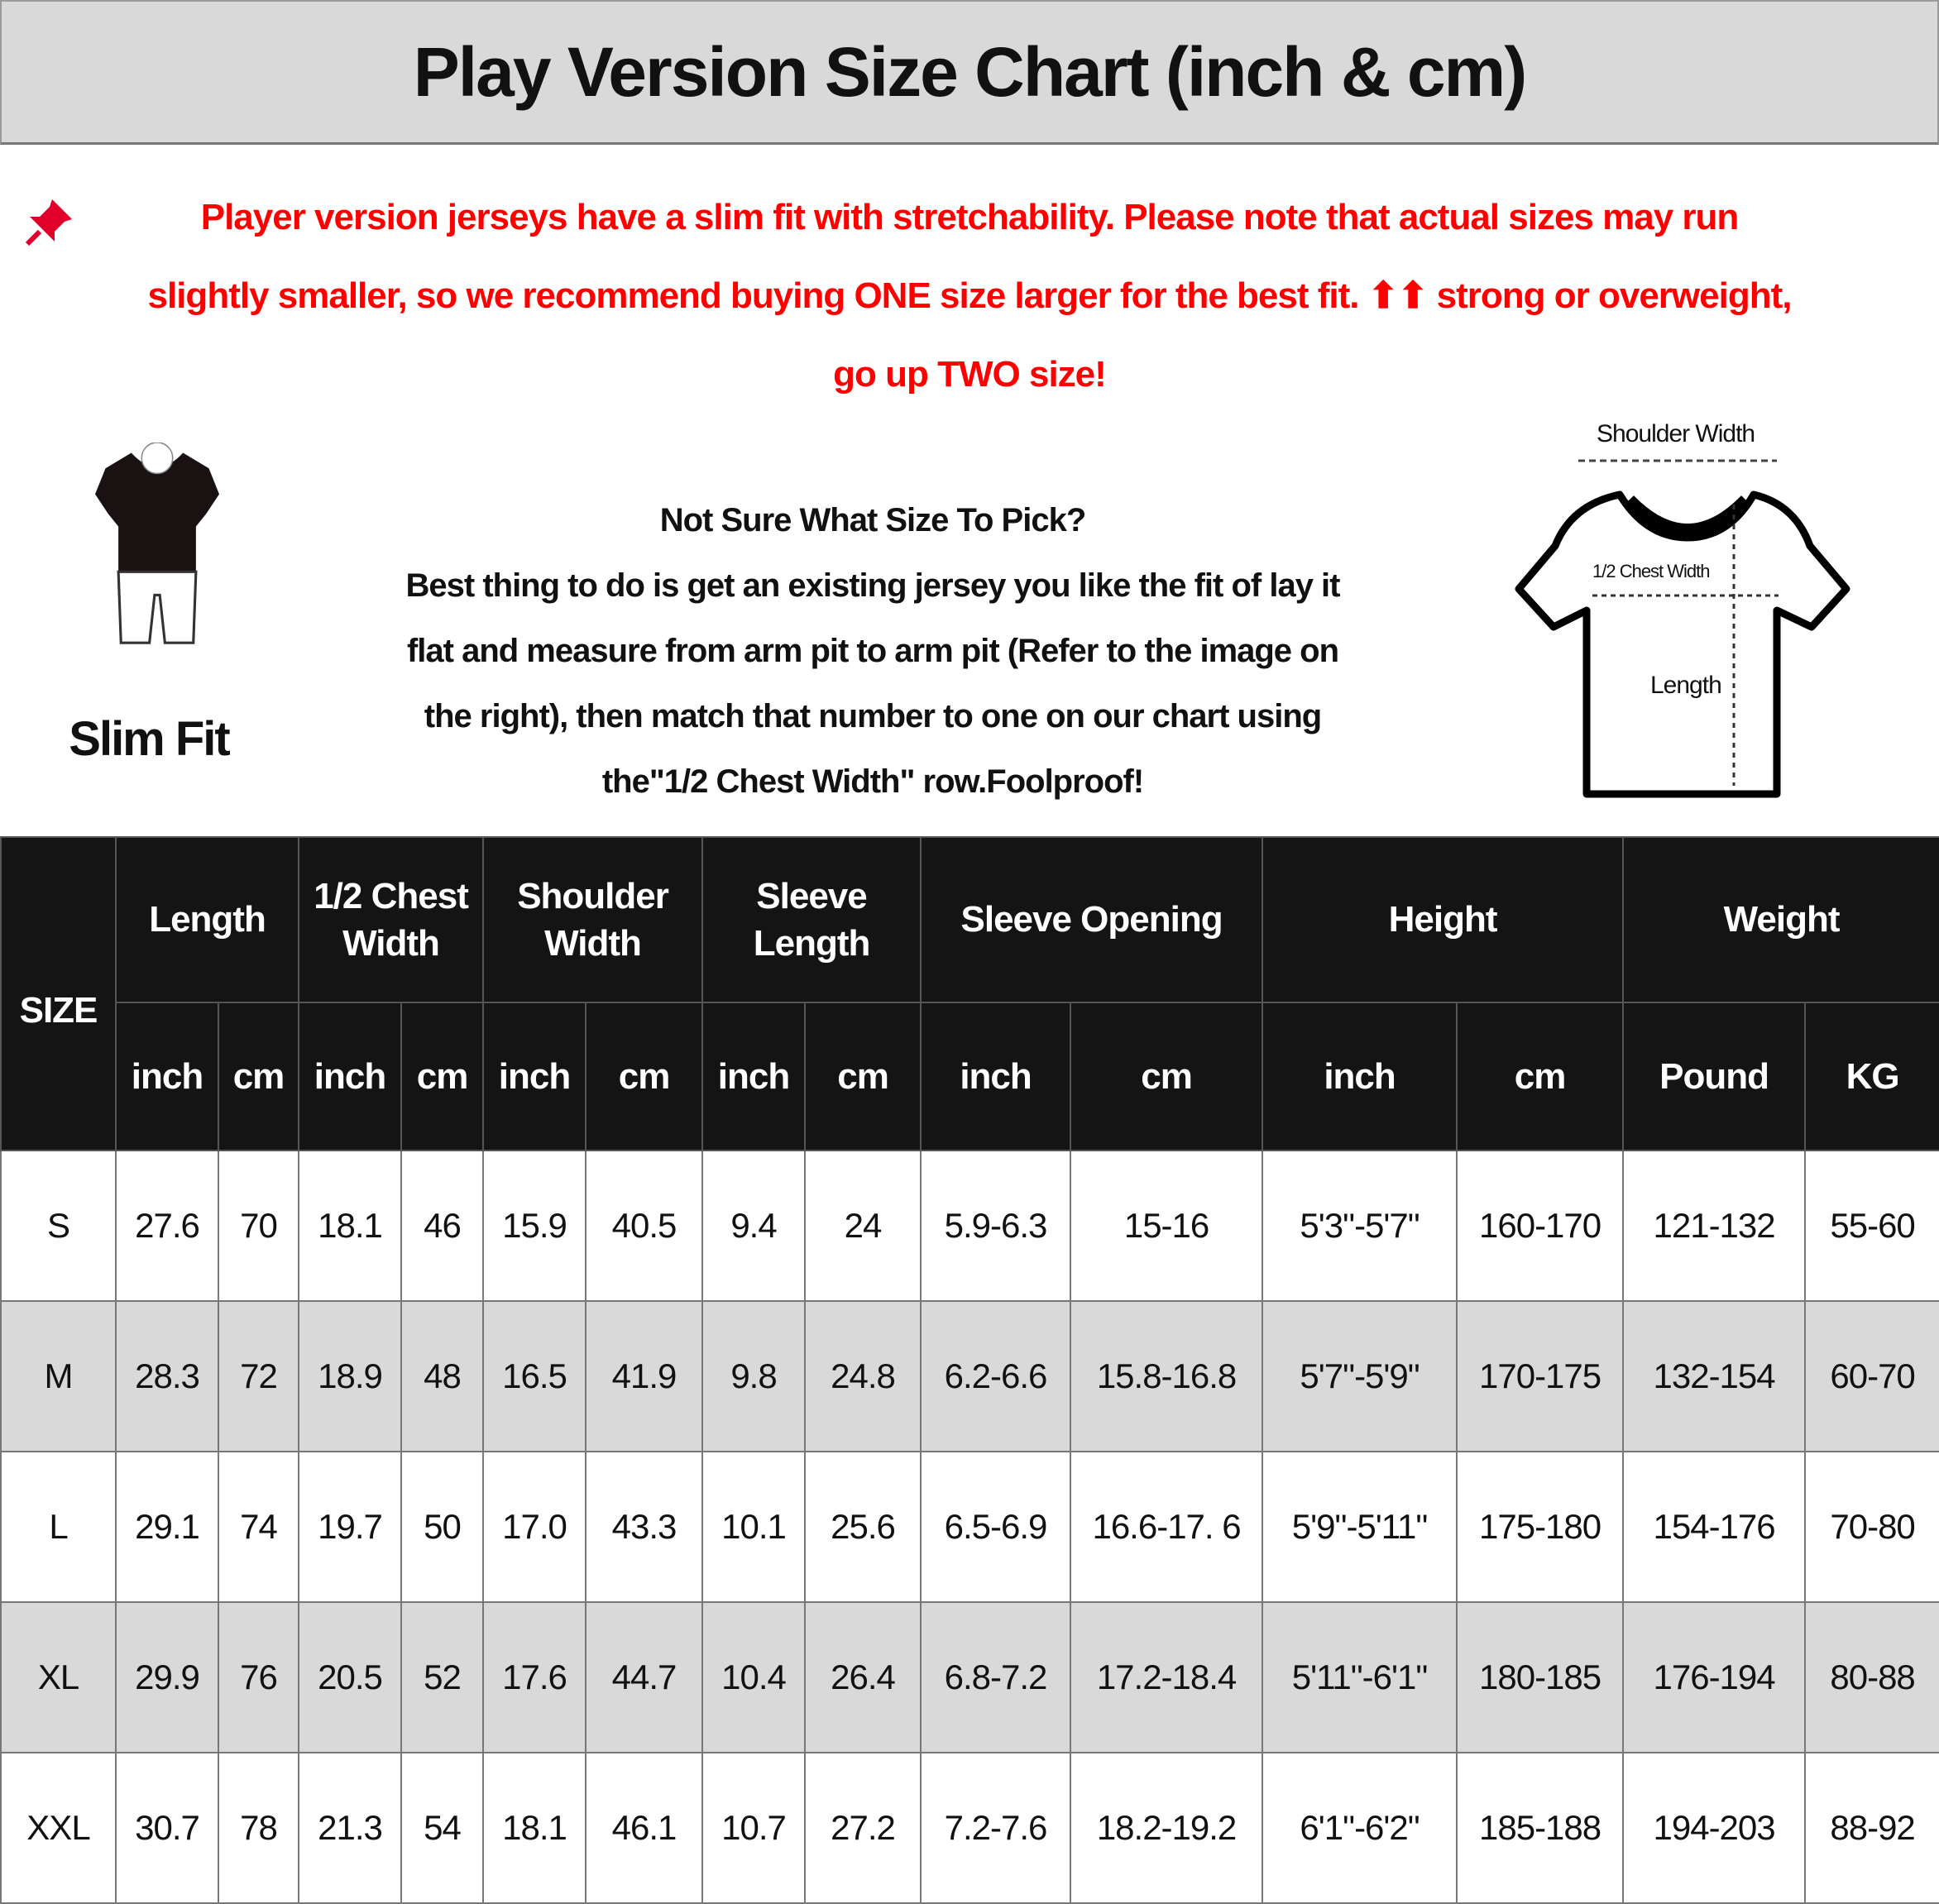 The image size is (1939, 1904). Describe the element at coordinates (1651, 571) in the screenshot. I see `chest-width-label: 1/2 Chest Width` at that location.